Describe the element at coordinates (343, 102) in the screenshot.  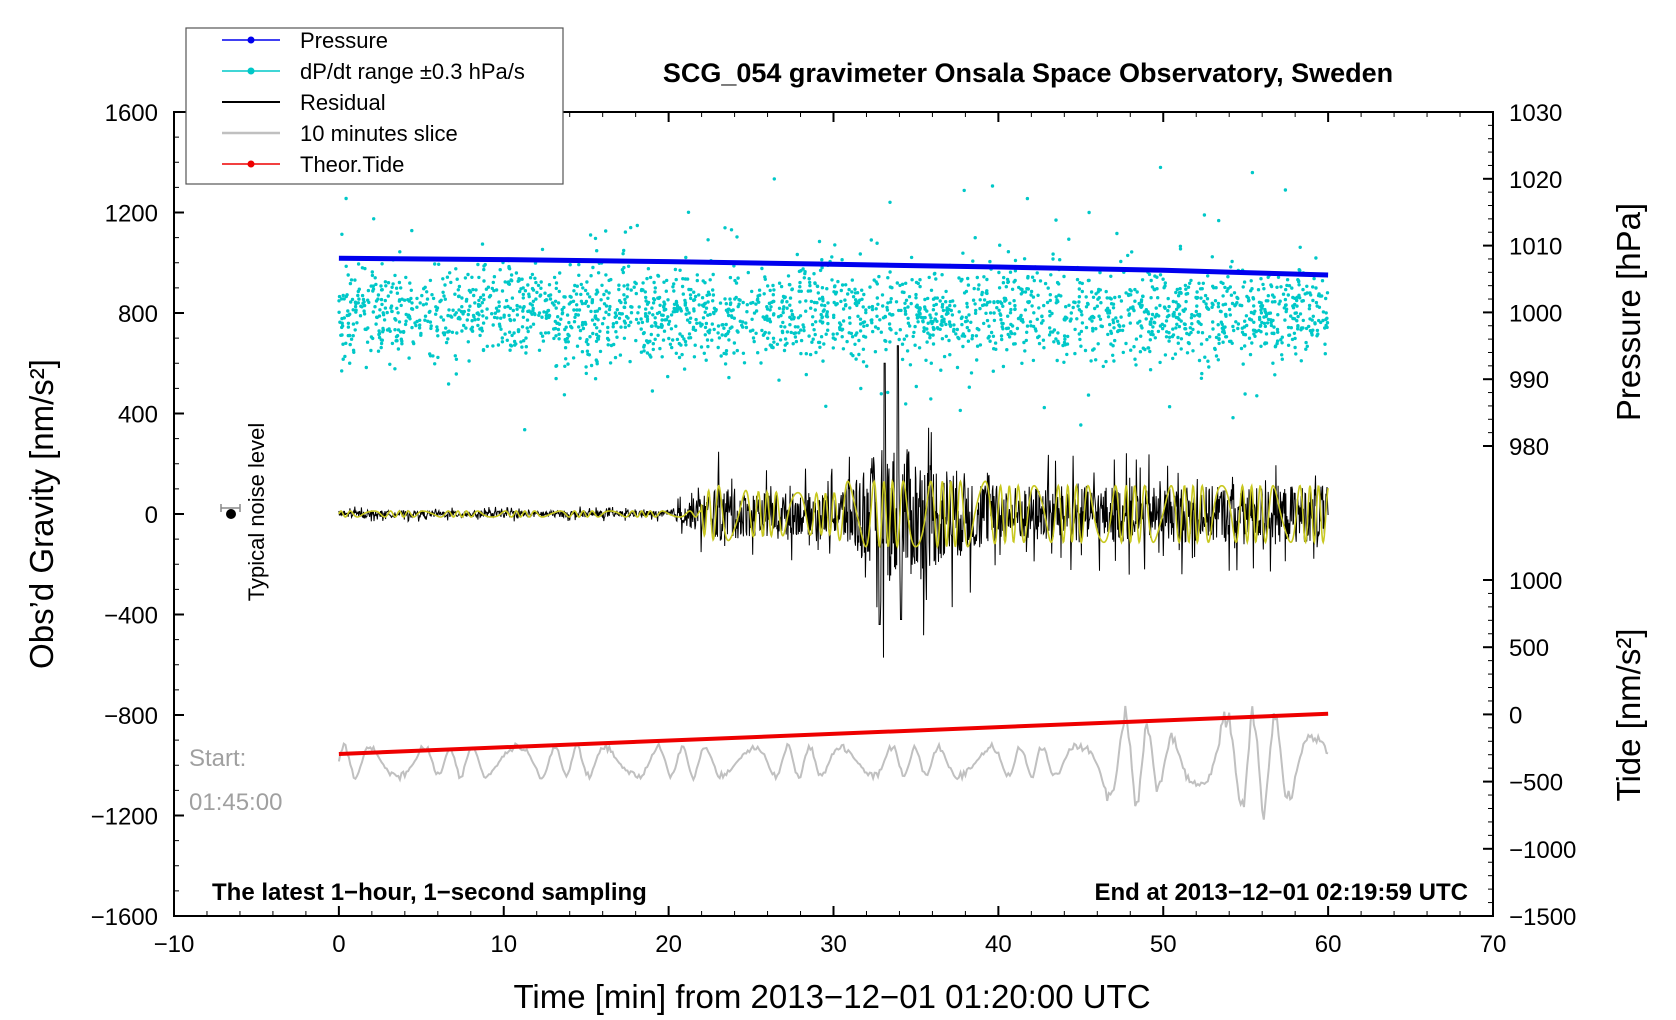
I see `legend-label-residual: Residual` at that location.